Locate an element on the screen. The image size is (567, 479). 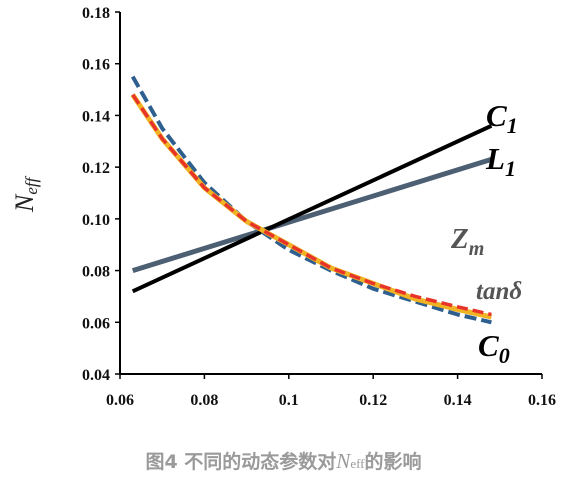
y-axis-label: Neff is located at coordinates (25, 194).